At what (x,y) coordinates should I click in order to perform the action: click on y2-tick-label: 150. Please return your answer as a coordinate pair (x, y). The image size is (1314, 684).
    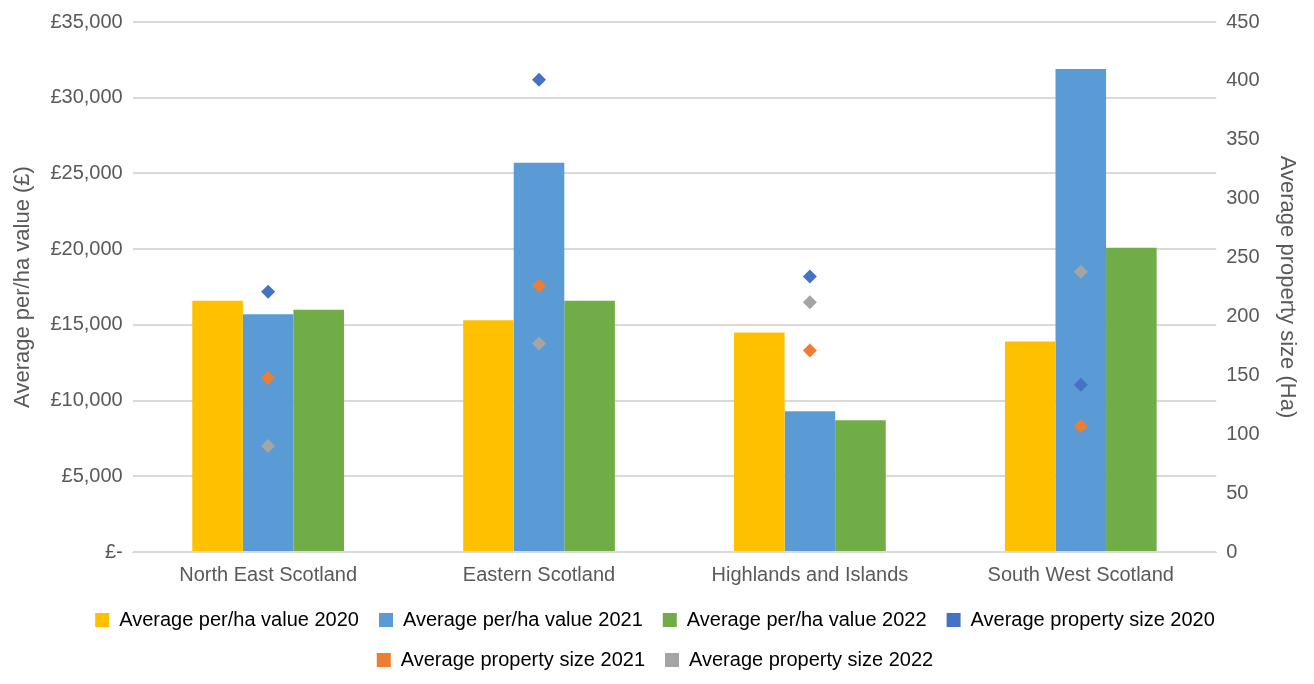
    Looking at the image, I should click on (1243, 373).